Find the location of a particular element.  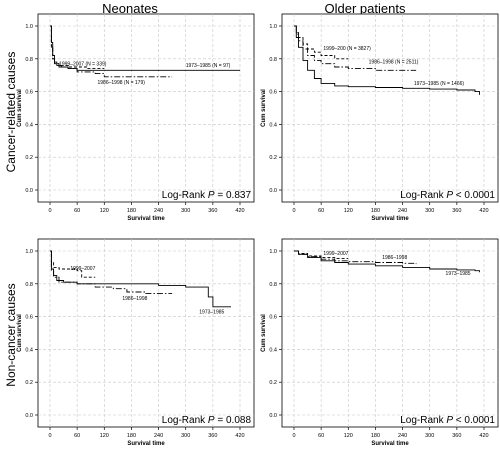

curve-label: 1986–1998 (N = 179) is located at coordinates (122, 83).